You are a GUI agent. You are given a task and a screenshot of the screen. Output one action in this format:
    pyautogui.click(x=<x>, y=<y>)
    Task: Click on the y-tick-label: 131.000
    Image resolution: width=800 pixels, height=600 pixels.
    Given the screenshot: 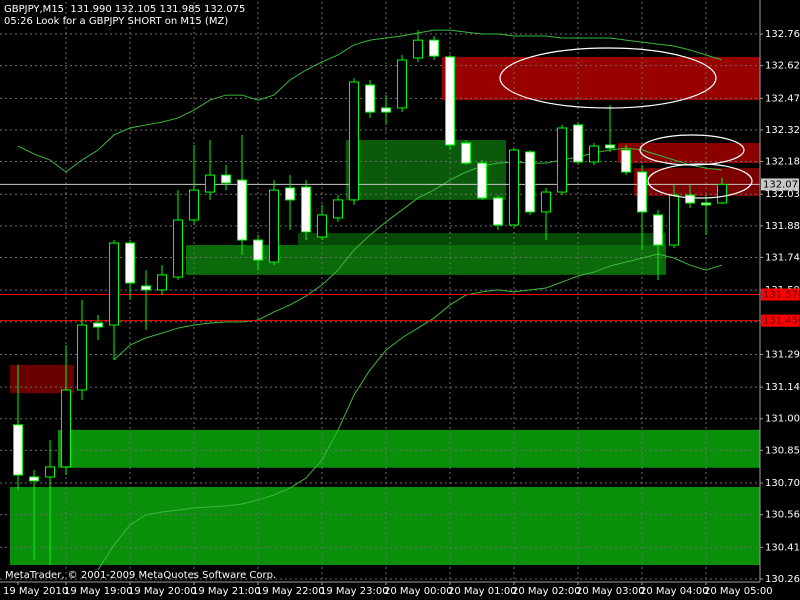 What is the action you would take?
    pyautogui.click(x=782, y=419)
    